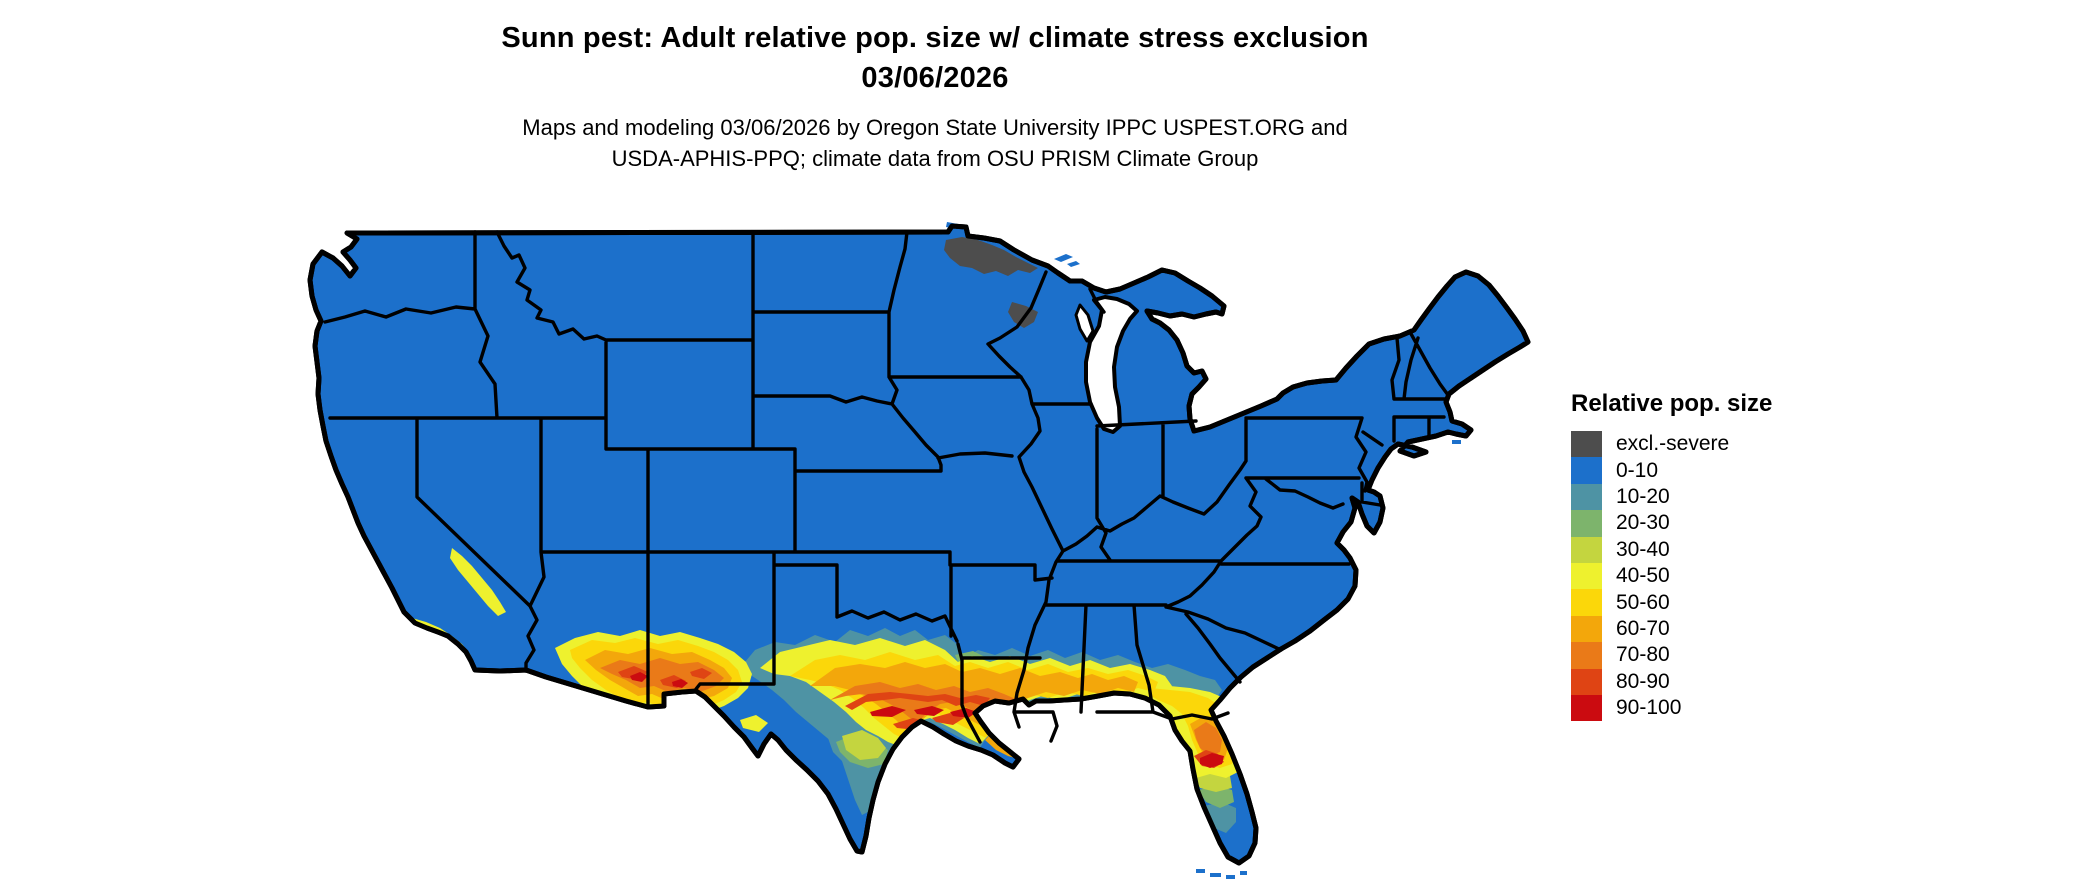 Image resolution: width=2100 pixels, height=892 pixels. What do you see at coordinates (449, 656) in the screenshot?
I see `hotspot-orange-channel-island2` at bounding box center [449, 656].